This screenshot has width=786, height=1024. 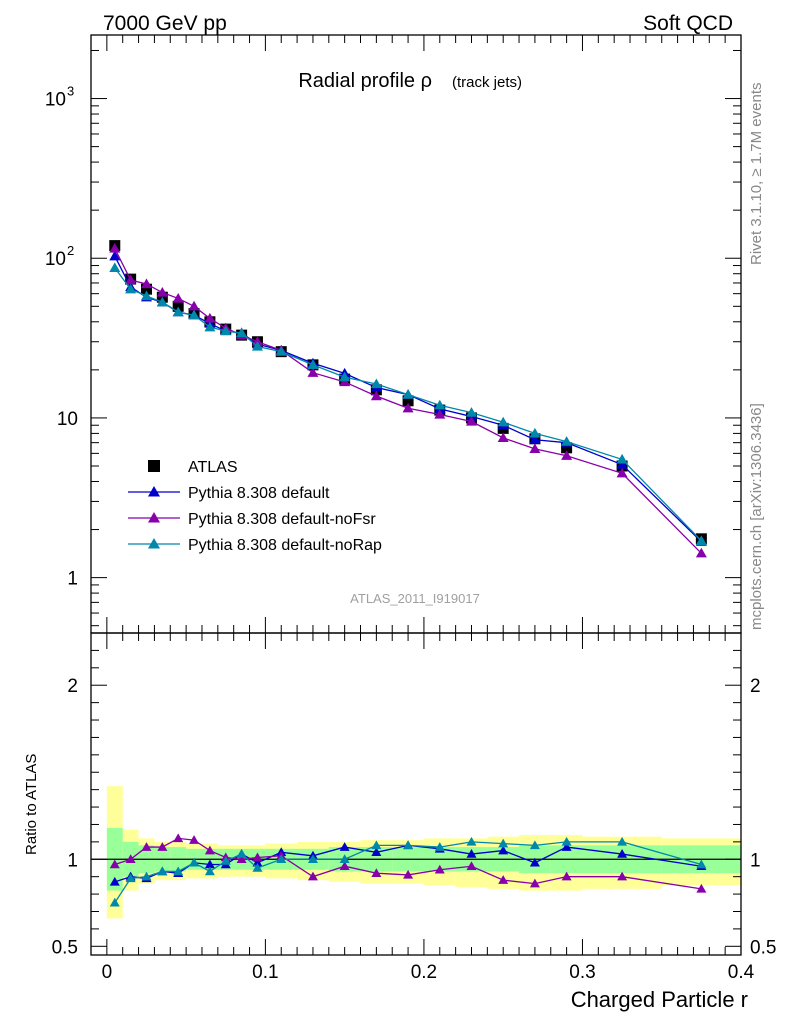 I want to click on legend-label: Pythia 8.308 default-noRap, so click(x=285, y=545).